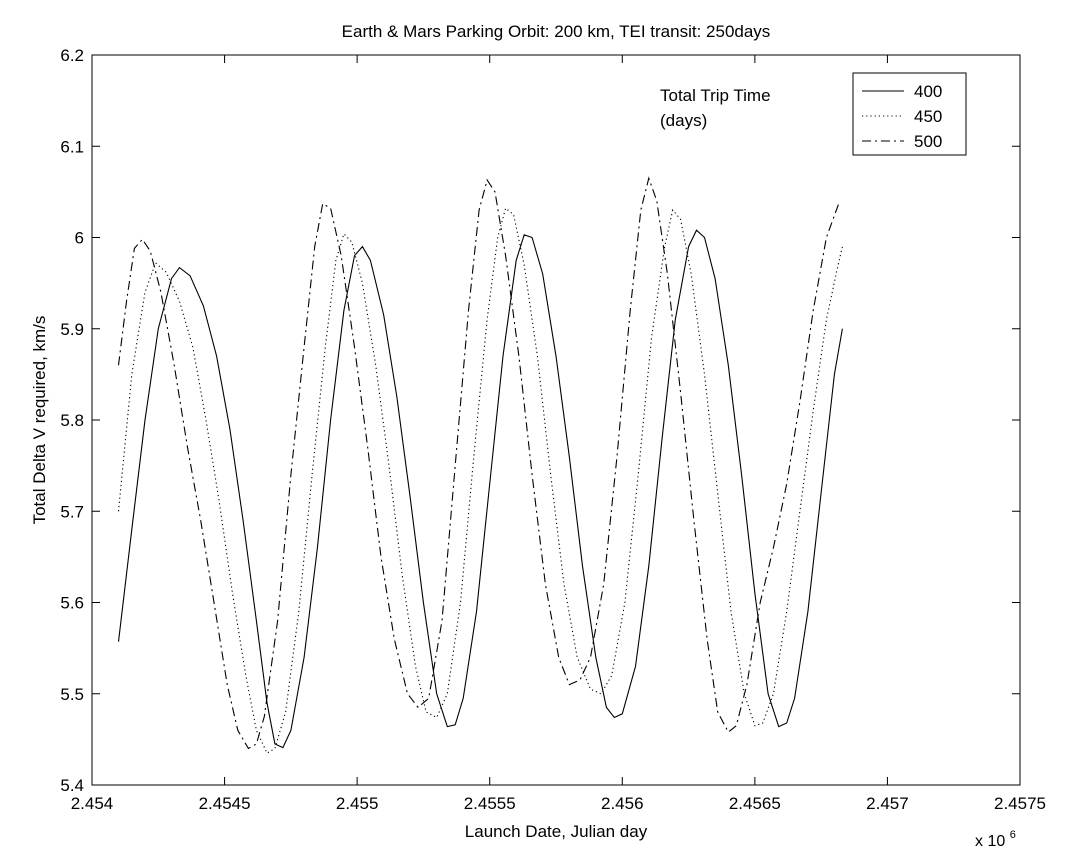 The width and height of the screenshot is (1072, 868). Describe the element at coordinates (887, 803) in the screenshot. I see `x-tick-label: 2.457` at that location.